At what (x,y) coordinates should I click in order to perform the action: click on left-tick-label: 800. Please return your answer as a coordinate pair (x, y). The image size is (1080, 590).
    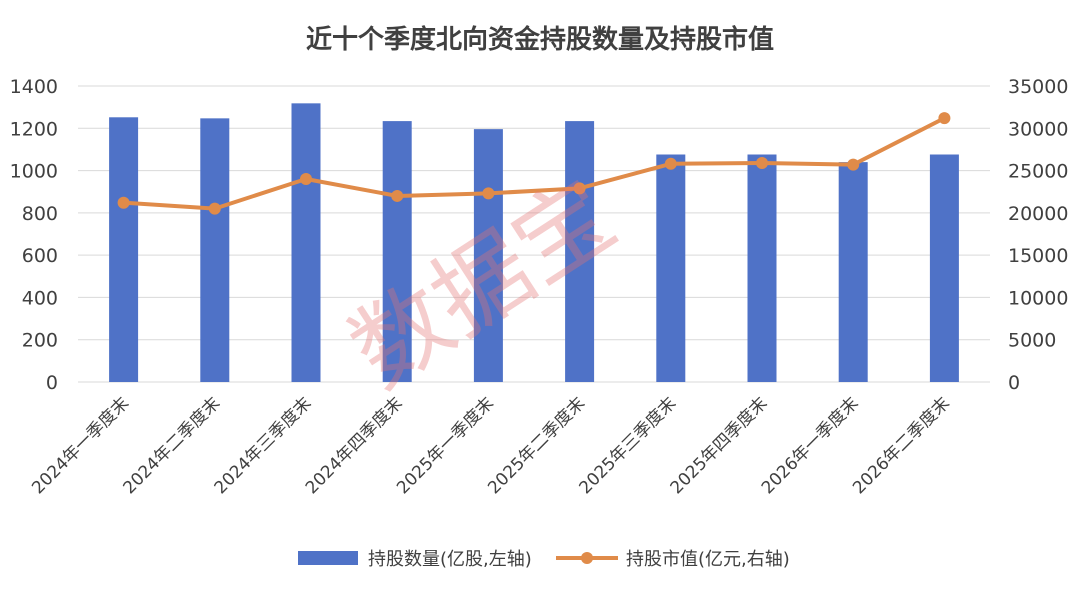
    Looking at the image, I should click on (40, 214).